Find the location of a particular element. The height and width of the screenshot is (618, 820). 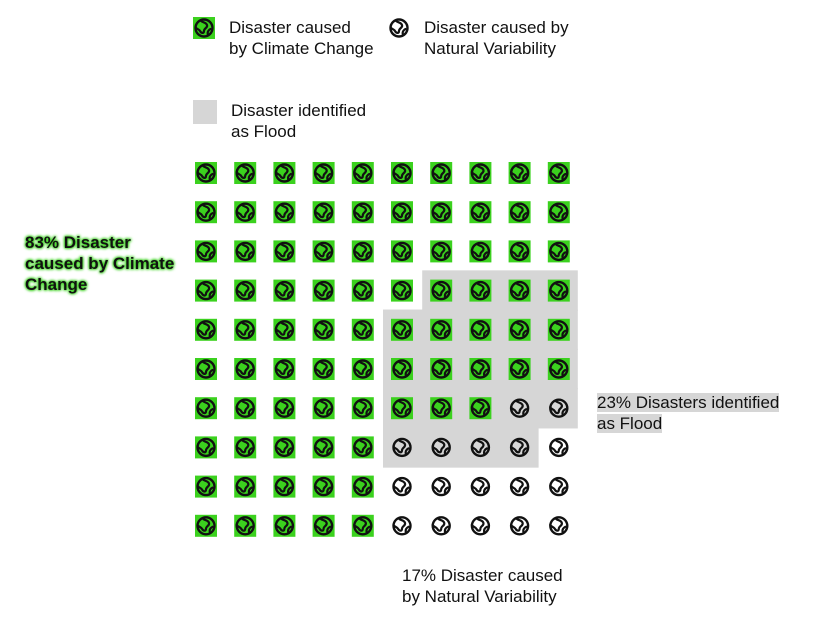

legend-climate-label: Disaster caused by Climate Change is located at coordinates (301, 38).